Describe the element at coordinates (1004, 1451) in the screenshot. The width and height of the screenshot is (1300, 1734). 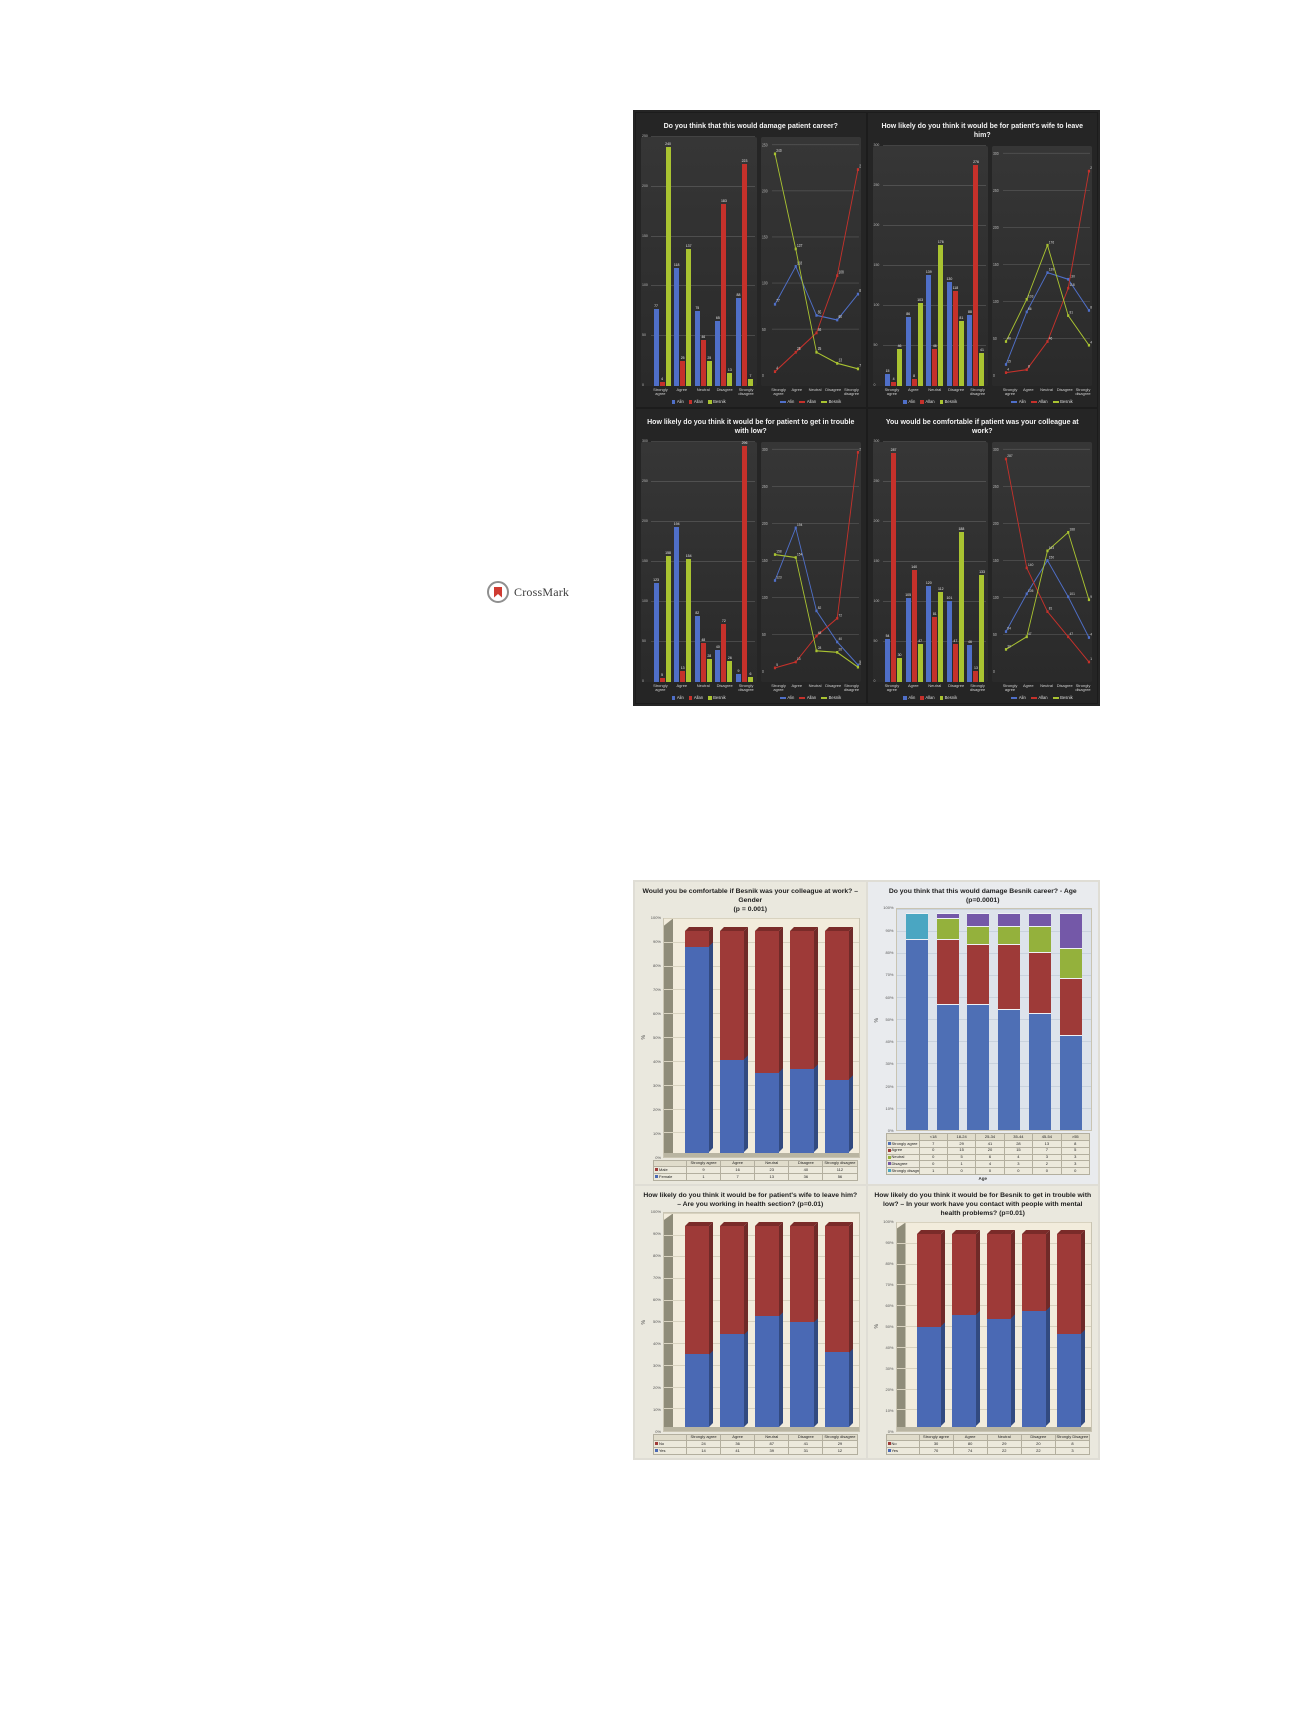
I see `table-value-cell: 22` at that location.